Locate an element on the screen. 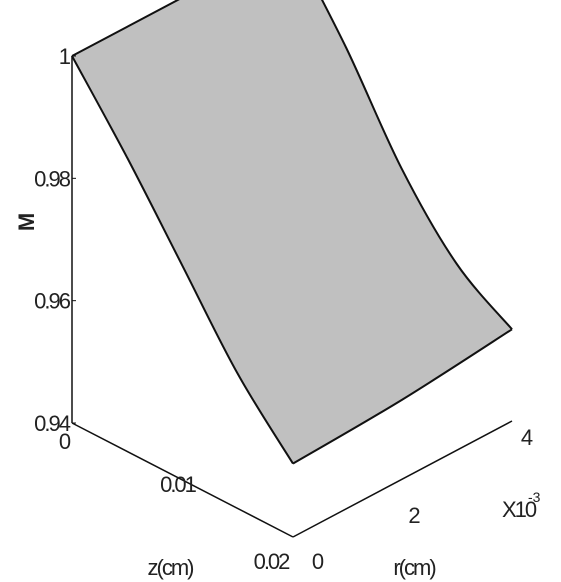 The width and height of the screenshot is (561, 582). z-tick-label-1: 0.01 is located at coordinates (178, 484).